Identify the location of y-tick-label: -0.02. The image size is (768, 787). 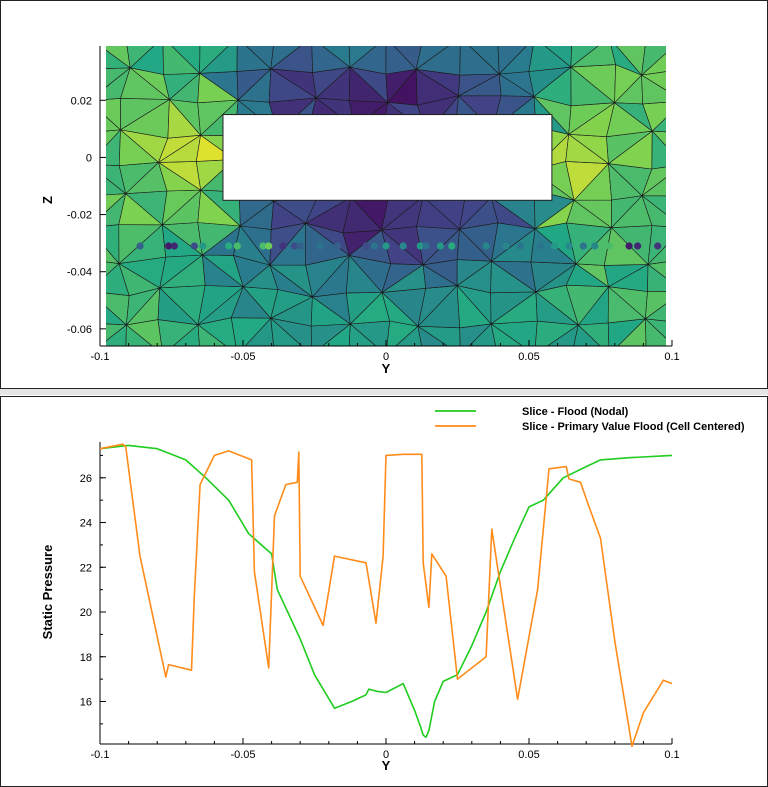
(79, 216).